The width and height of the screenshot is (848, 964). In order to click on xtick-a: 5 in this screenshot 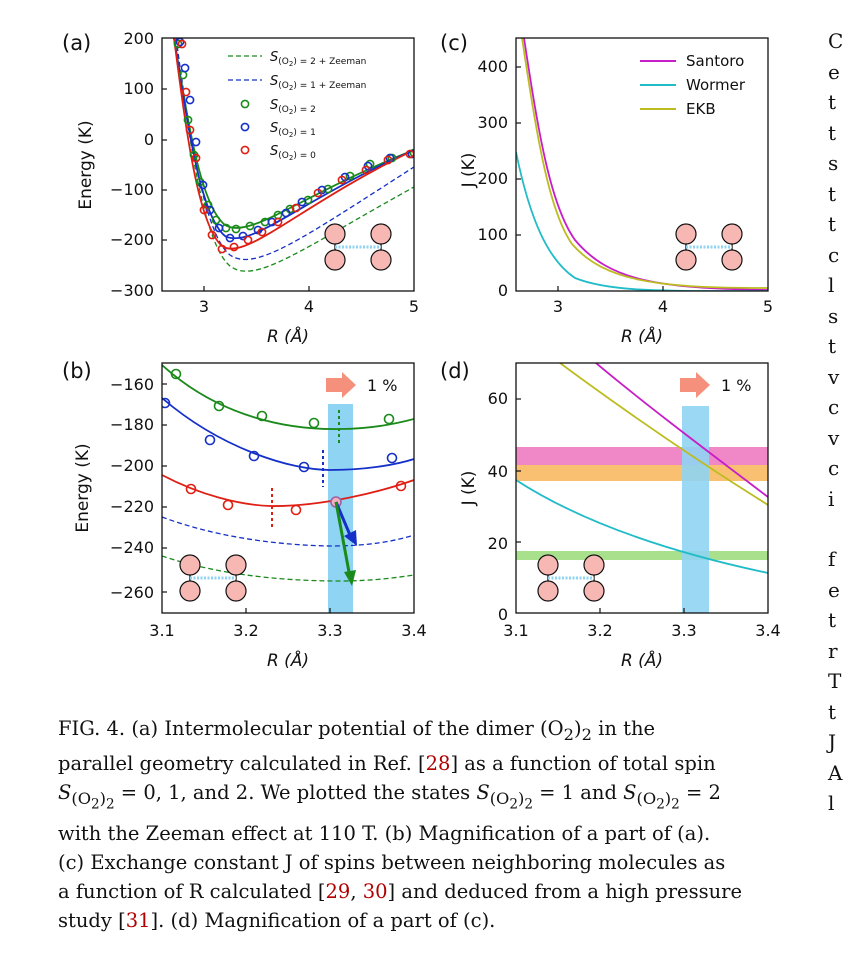, I will do `click(414, 306)`.